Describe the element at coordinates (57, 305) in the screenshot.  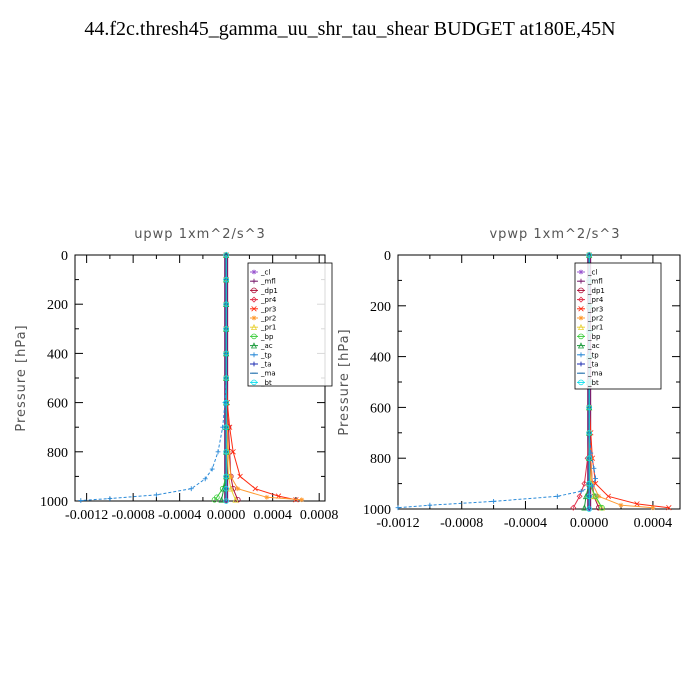
I see `y-tick-label: 200` at that location.